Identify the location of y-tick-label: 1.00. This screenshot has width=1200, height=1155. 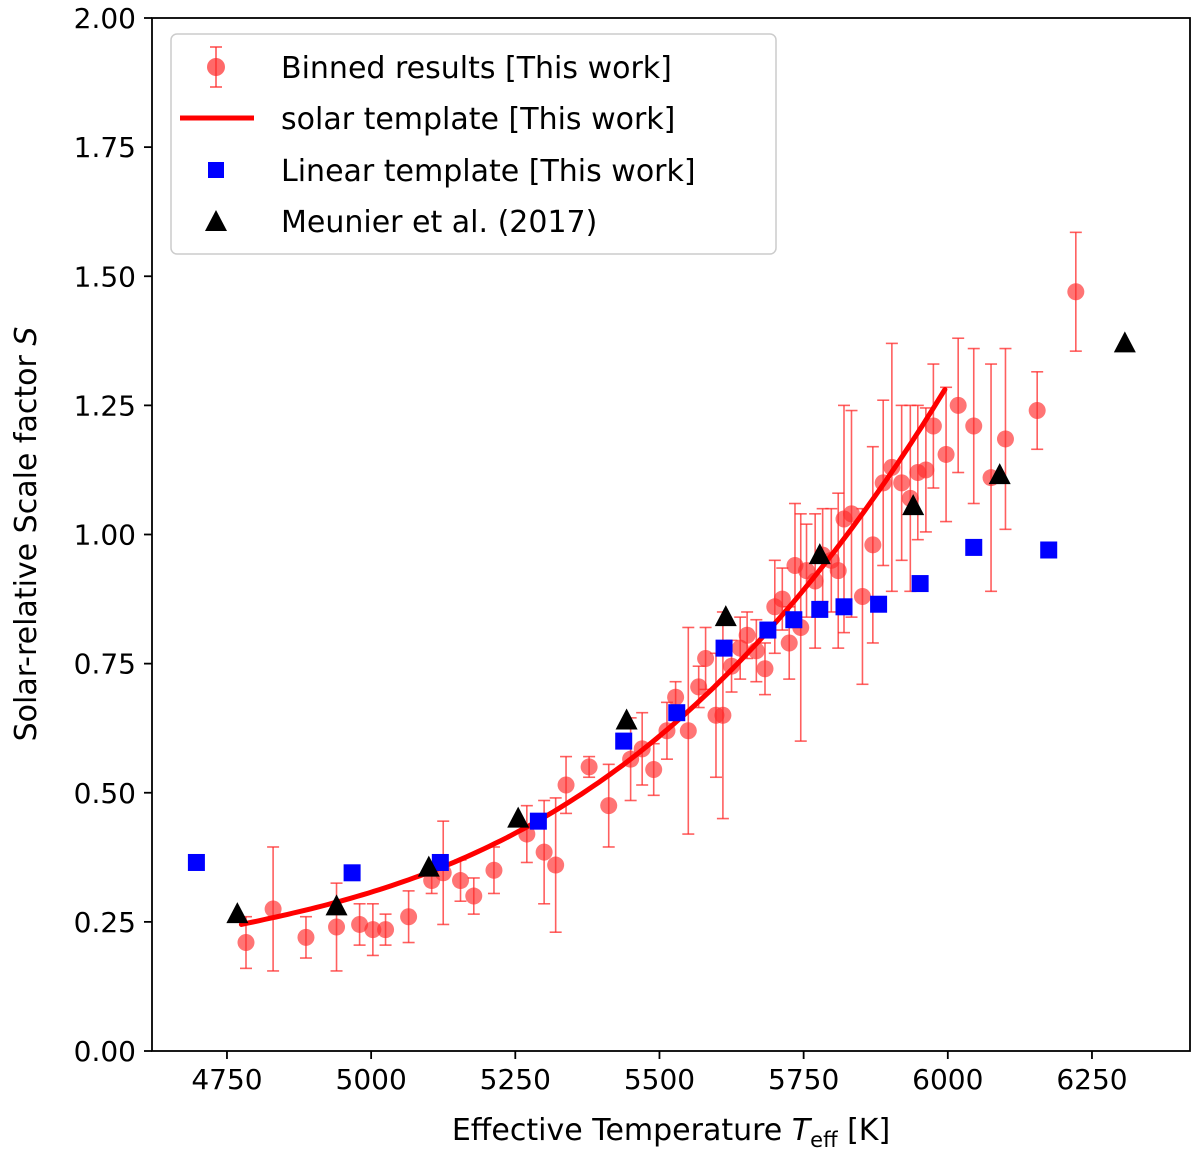
(105, 535).